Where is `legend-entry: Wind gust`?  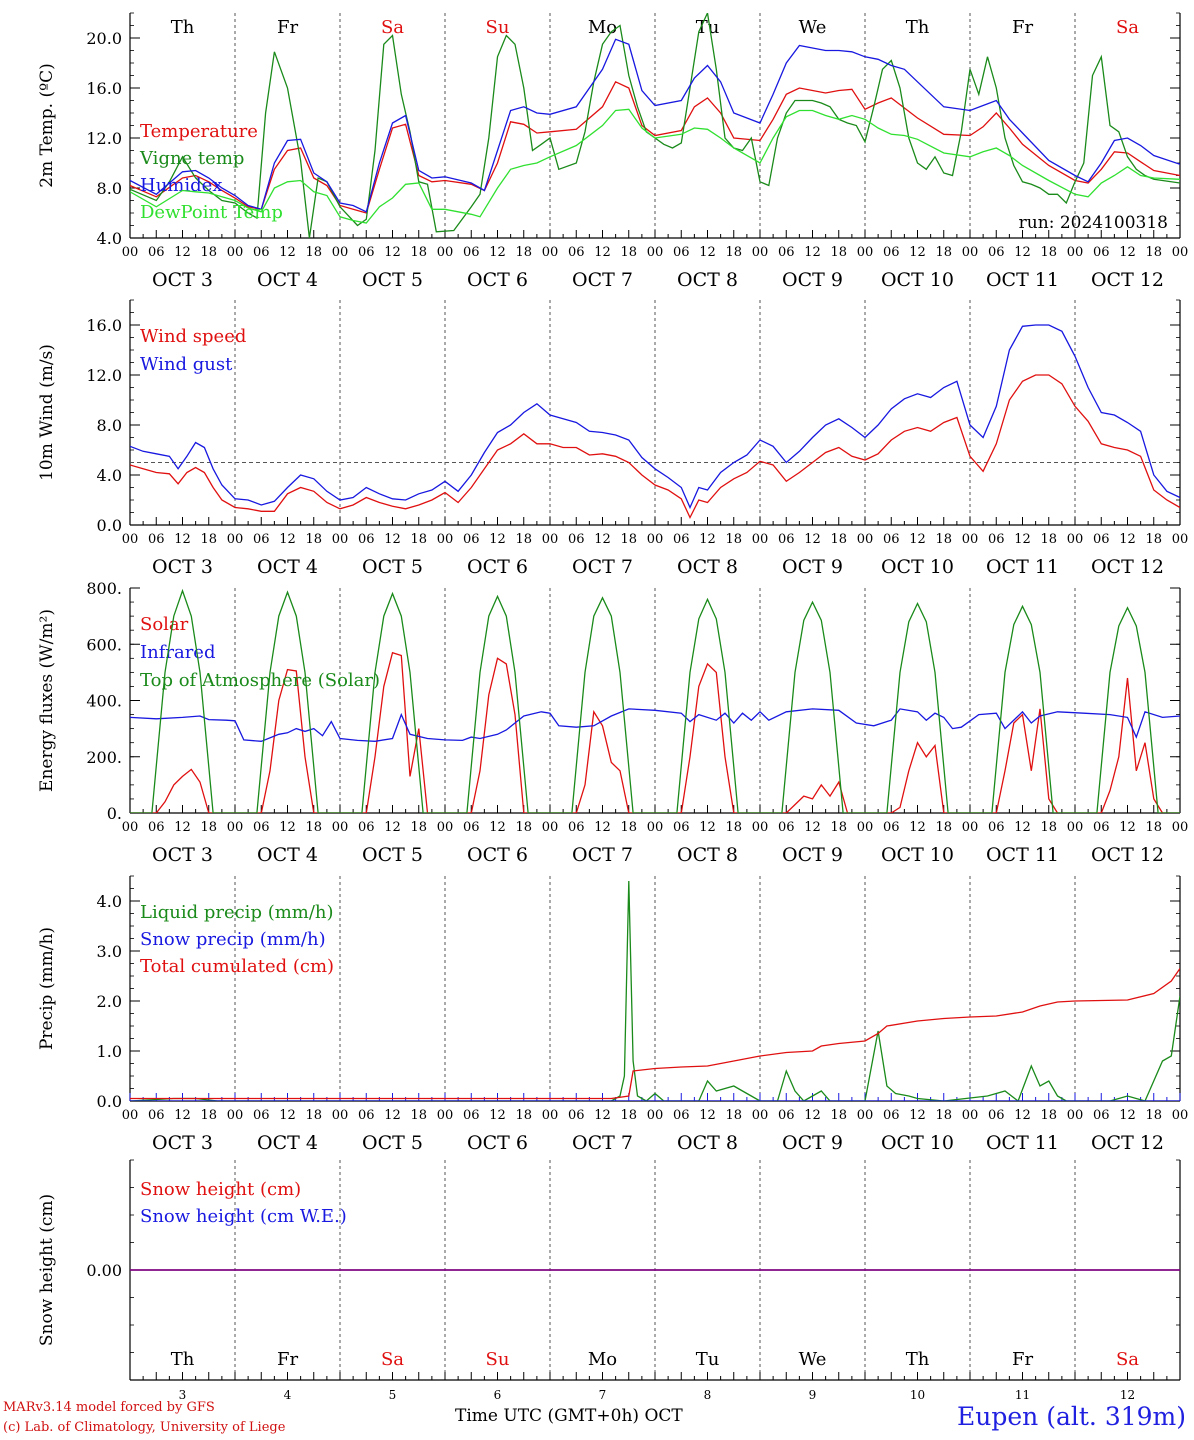
legend-entry: Wind gust is located at coordinates (186, 364).